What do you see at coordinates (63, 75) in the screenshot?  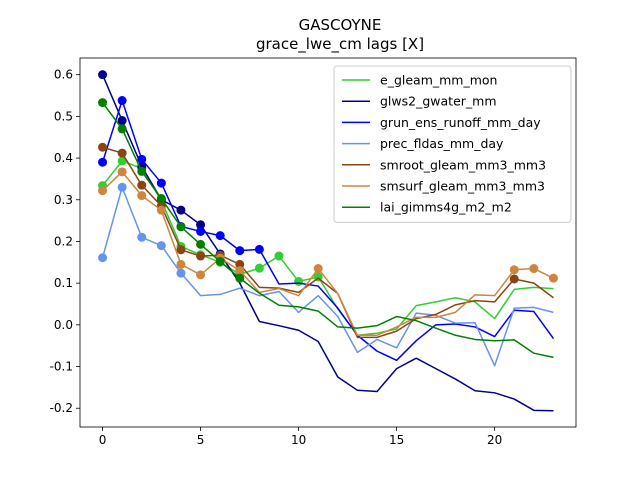 I see `y-tick-label: 0.6` at bounding box center [63, 75].